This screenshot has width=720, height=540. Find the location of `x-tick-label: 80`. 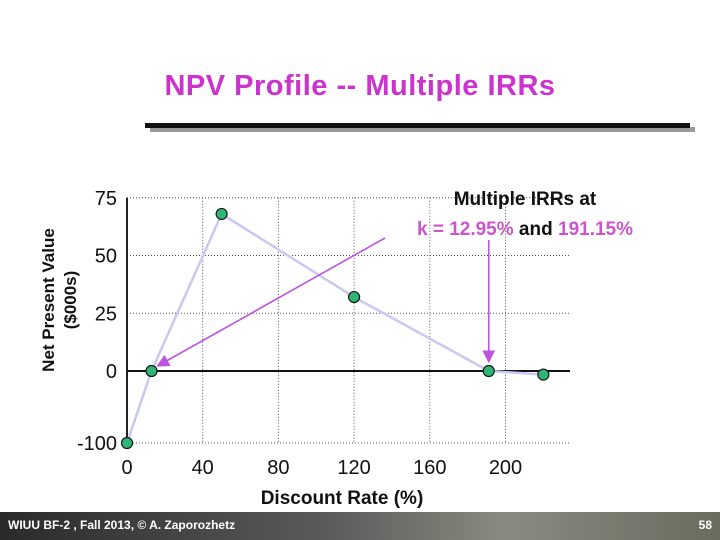

x-tick-label: 80 is located at coordinates (278, 468).